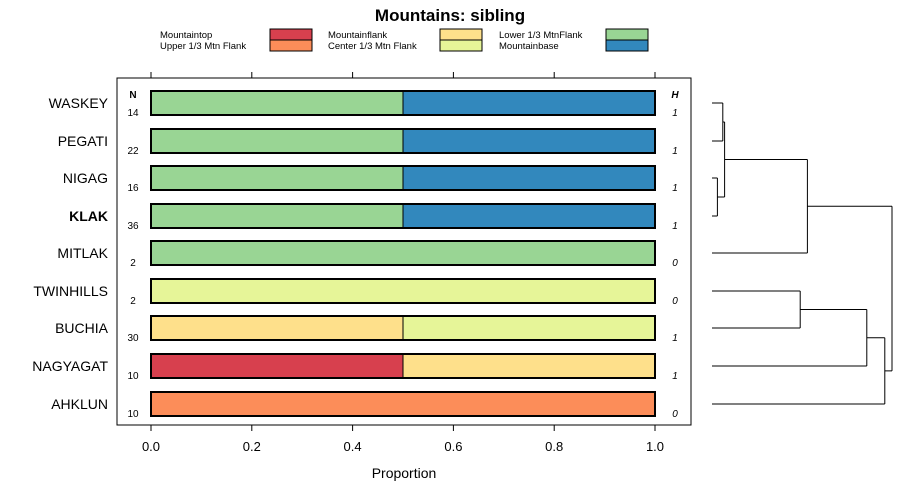 The width and height of the screenshot is (900, 500). I want to click on x-tick-label: 1.0, so click(655, 446).